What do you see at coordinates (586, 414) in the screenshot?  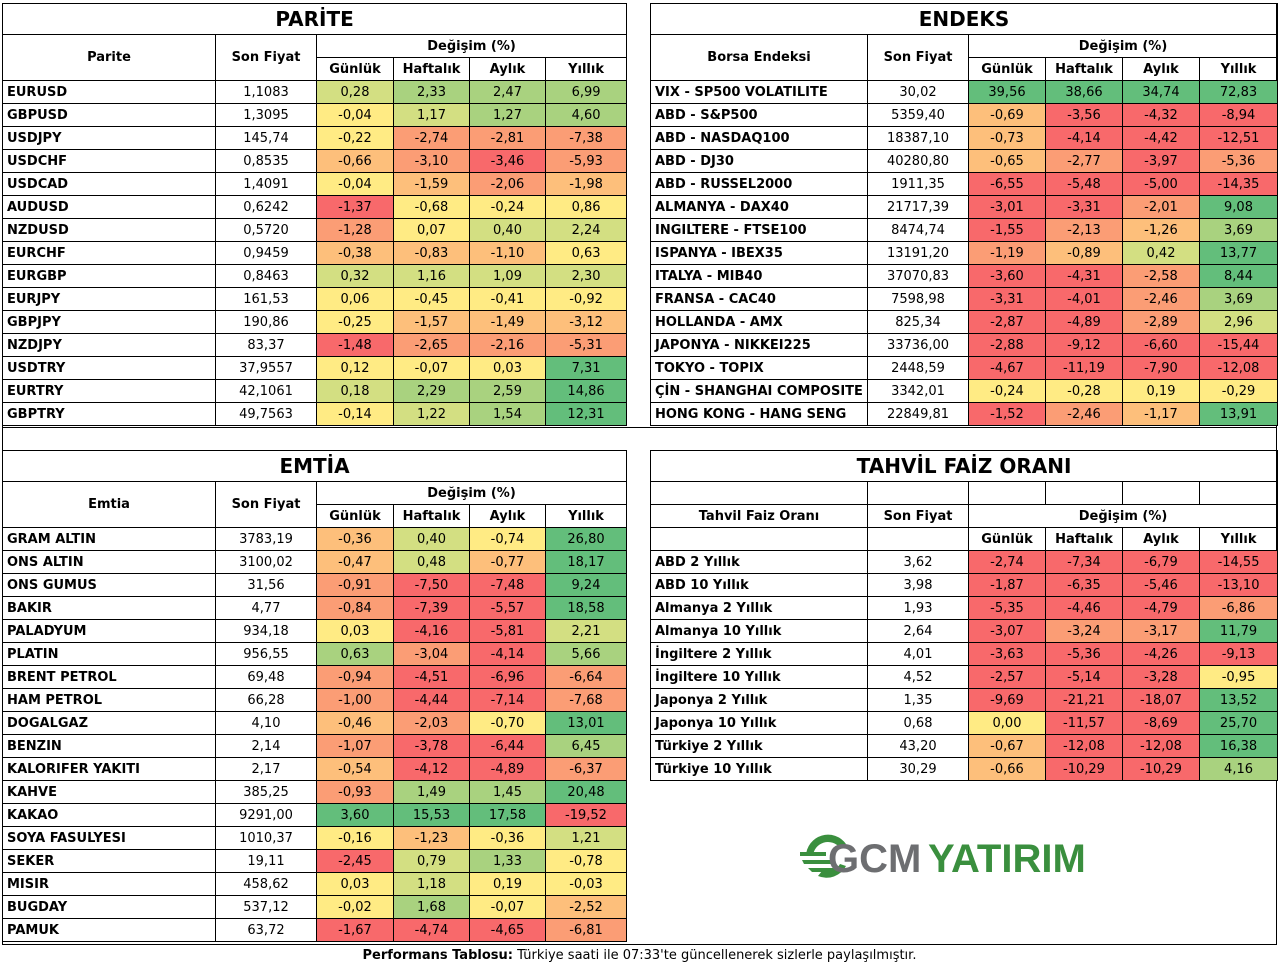 I see `row-change-yearly: 12,31` at bounding box center [586, 414].